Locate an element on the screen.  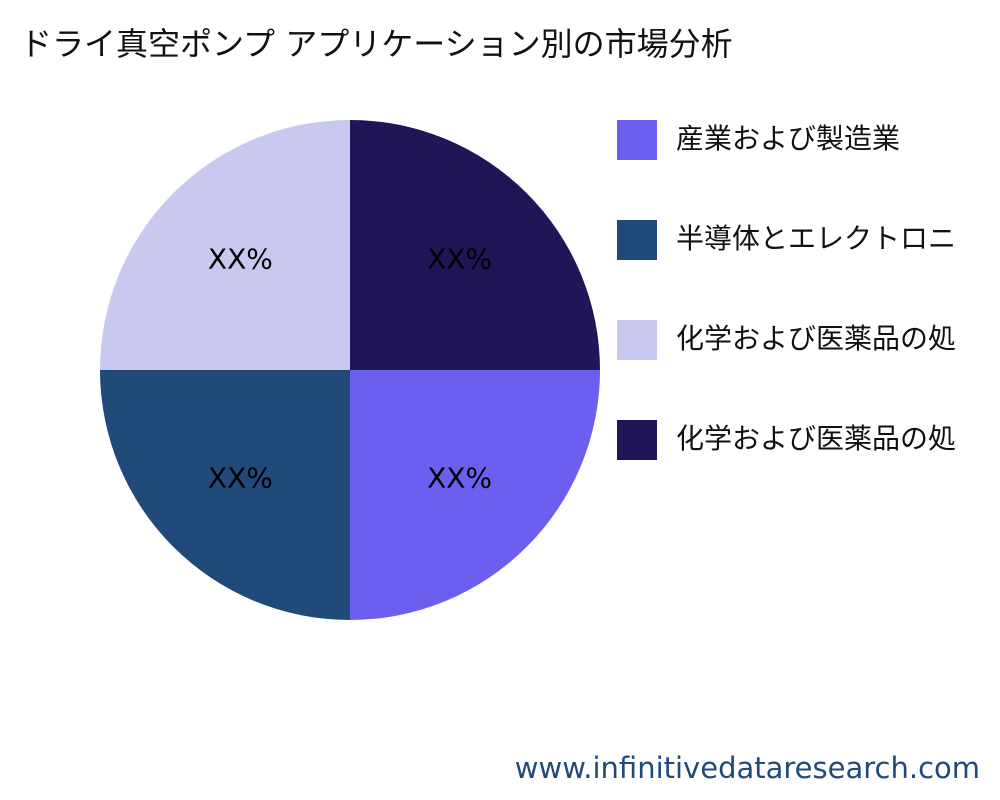
watermark: www.infinitivedataresearch.com is located at coordinates (747, 768).